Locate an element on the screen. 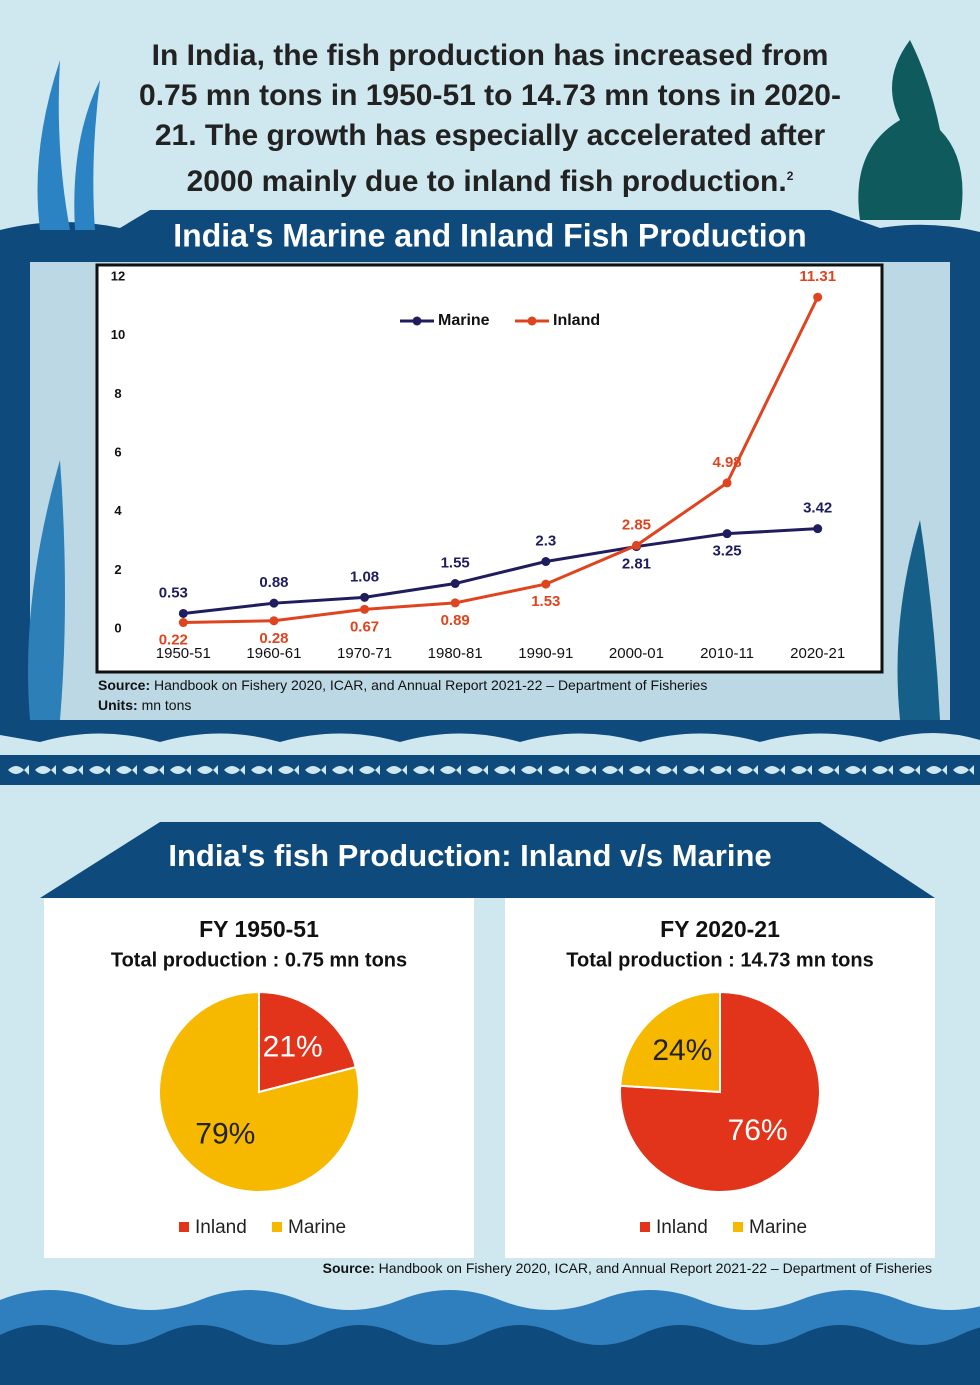 Image resolution: width=980 pixels, height=1385 pixels. pie-title: FY 2020-21 is located at coordinates (720, 929).